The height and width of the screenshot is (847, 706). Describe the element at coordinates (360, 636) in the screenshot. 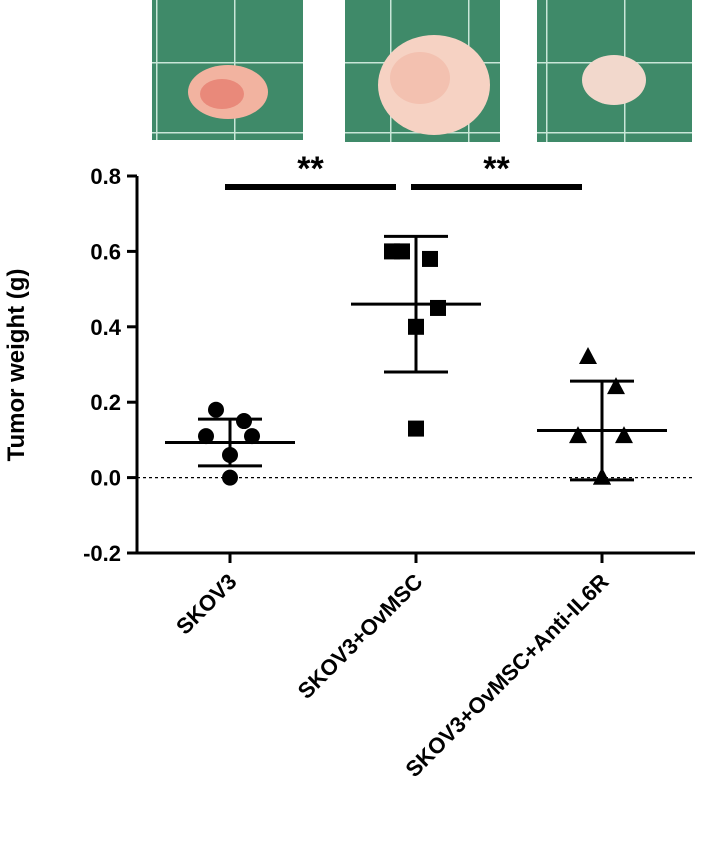

I see `x-tick-label: SKOV3+OvMSC` at that location.